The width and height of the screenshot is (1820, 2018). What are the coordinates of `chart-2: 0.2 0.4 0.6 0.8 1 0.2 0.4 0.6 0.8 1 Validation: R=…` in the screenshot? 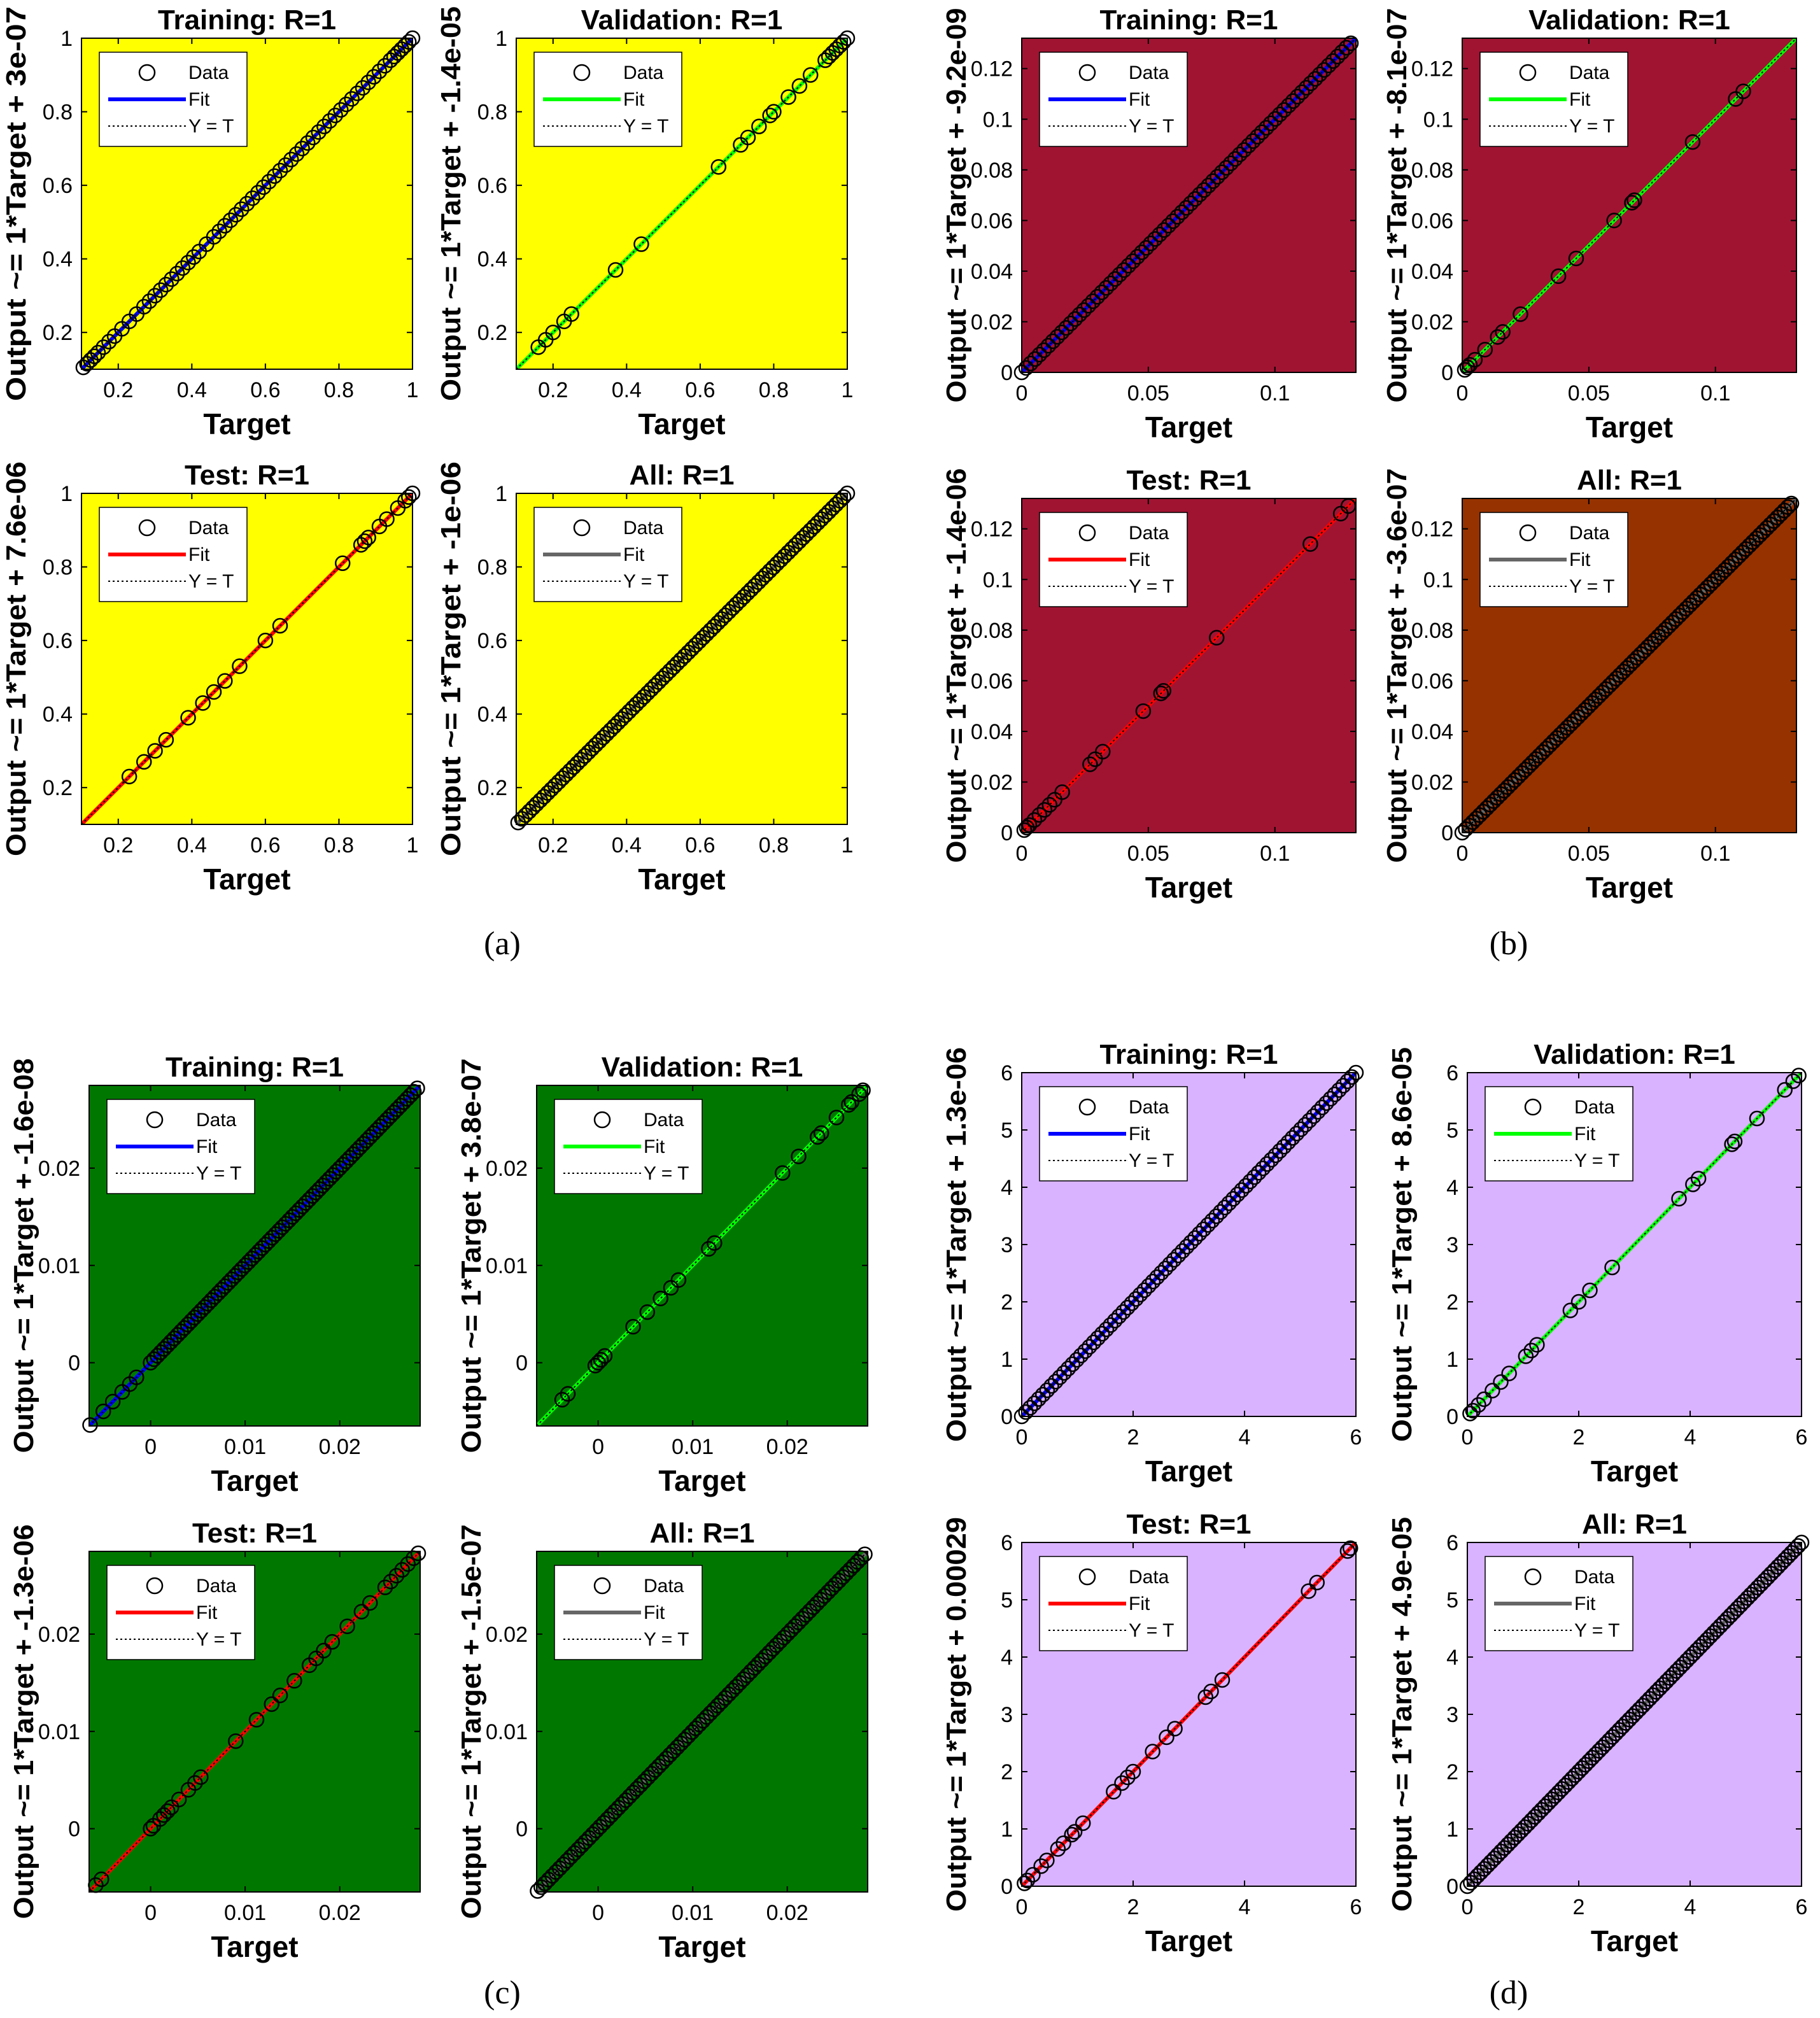 It's located at (645, 222).